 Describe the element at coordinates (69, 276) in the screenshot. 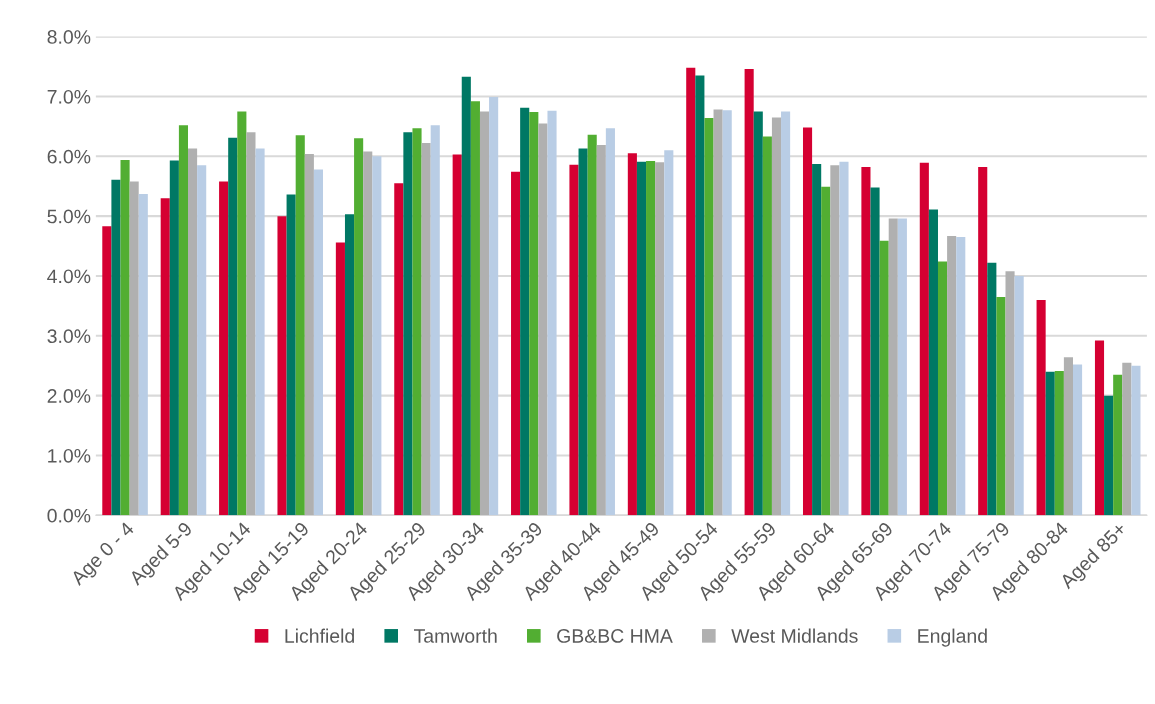

I see `y-tick-label: 4.0%` at that location.